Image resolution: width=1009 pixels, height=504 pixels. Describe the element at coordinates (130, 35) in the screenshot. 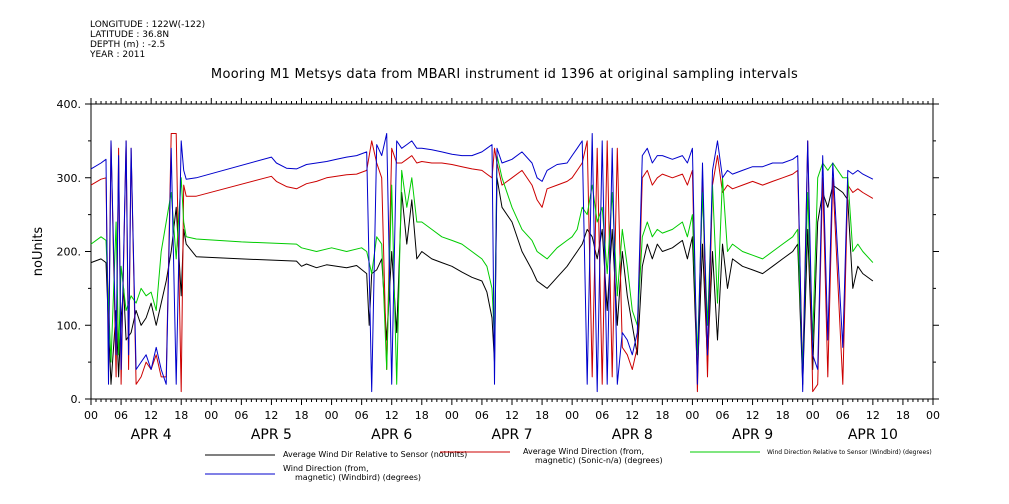

I see `latitude-label: LATITUDE : 36.8N` at that location.